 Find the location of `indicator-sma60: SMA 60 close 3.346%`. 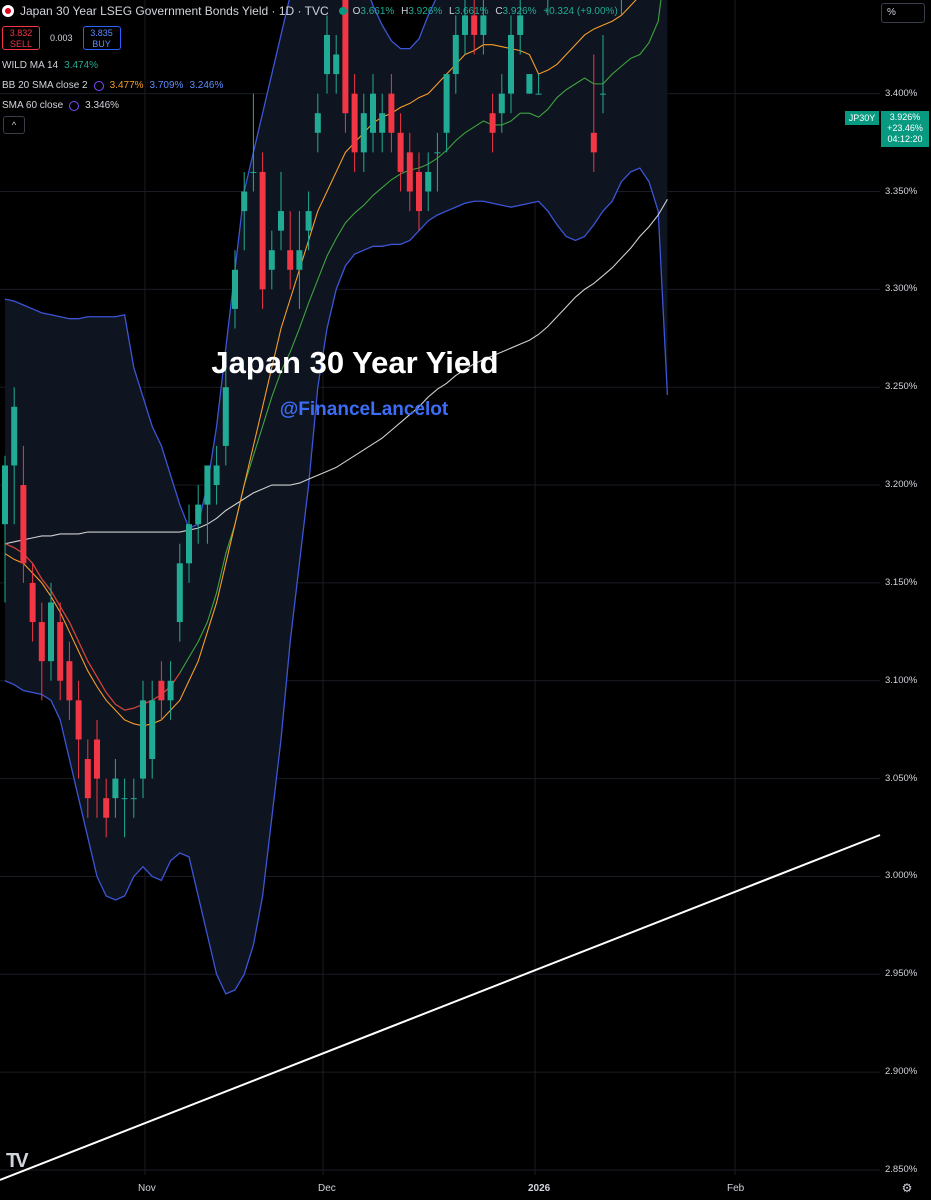

indicator-sma60: SMA 60 close 3.346% is located at coordinates (61, 105).